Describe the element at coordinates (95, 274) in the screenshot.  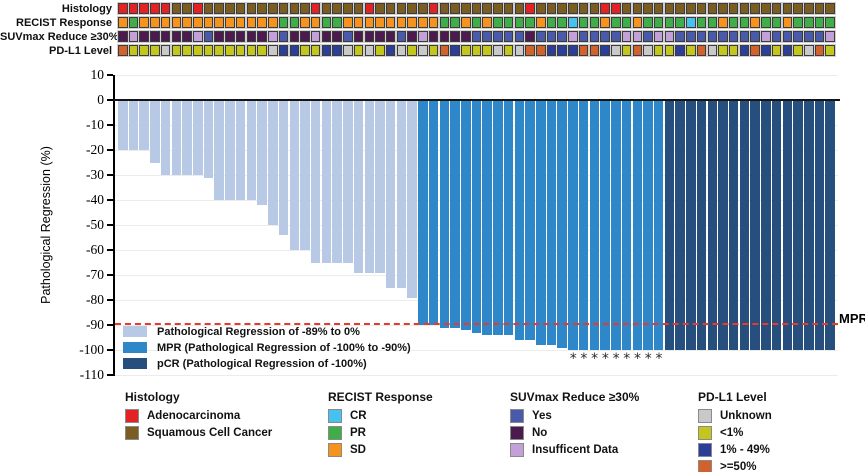
I see `y-tick-label: -70` at that location.